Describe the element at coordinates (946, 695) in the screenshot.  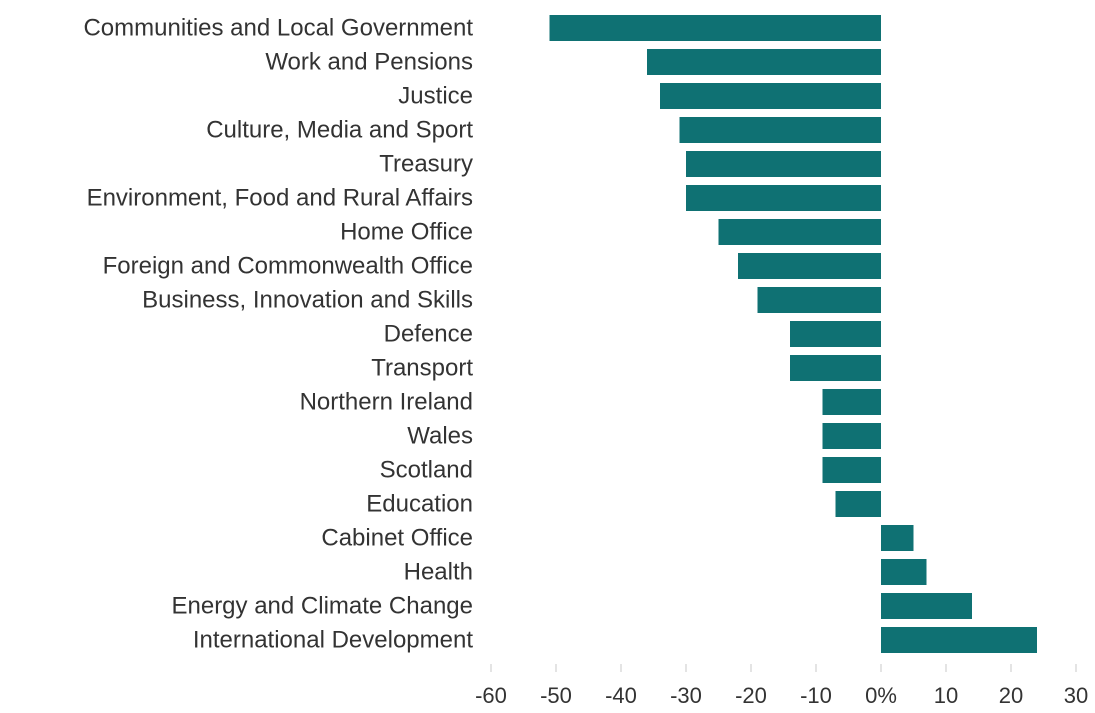
I see `x-tick-label: 10` at that location.